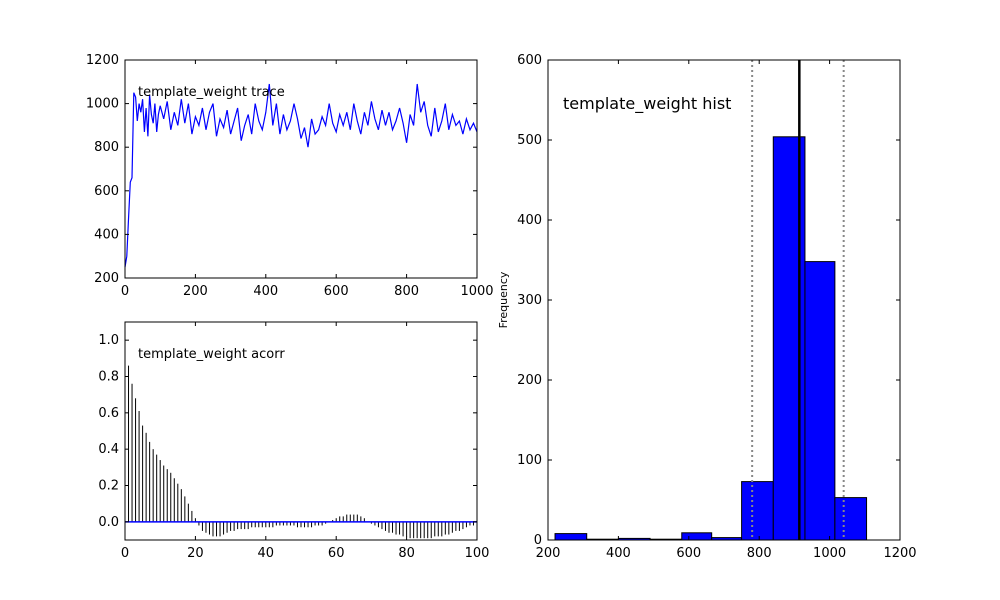 This screenshot has height=600, width=1000. Describe the element at coordinates (899, 553) in the screenshot. I see `hist-x-tick-label: 1200` at that location.